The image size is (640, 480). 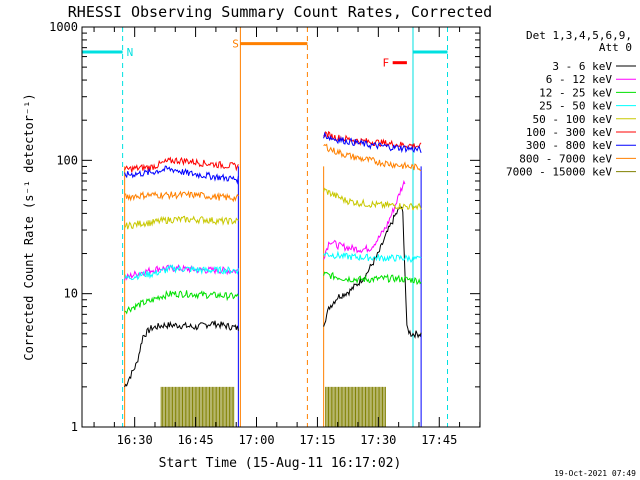 What do you see at coordinates (575, 106) in the screenshot?
I see `legend-label: 25 - 50 keV` at bounding box center [575, 106].